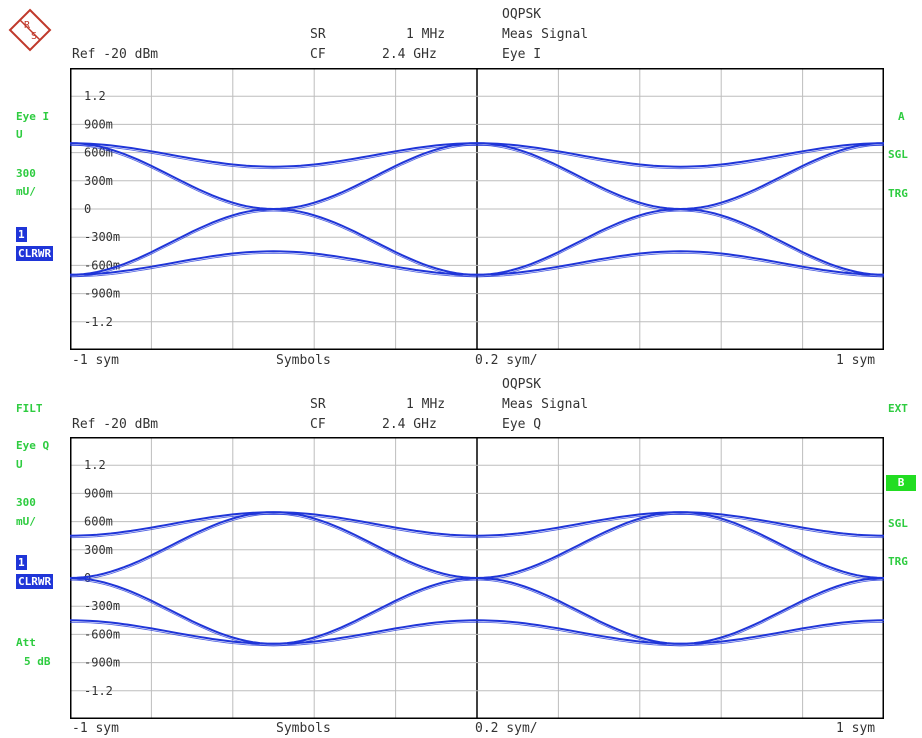  Describe the element at coordinates (898, 408) in the screenshot. I see `bottom-ext: EXT` at that location.